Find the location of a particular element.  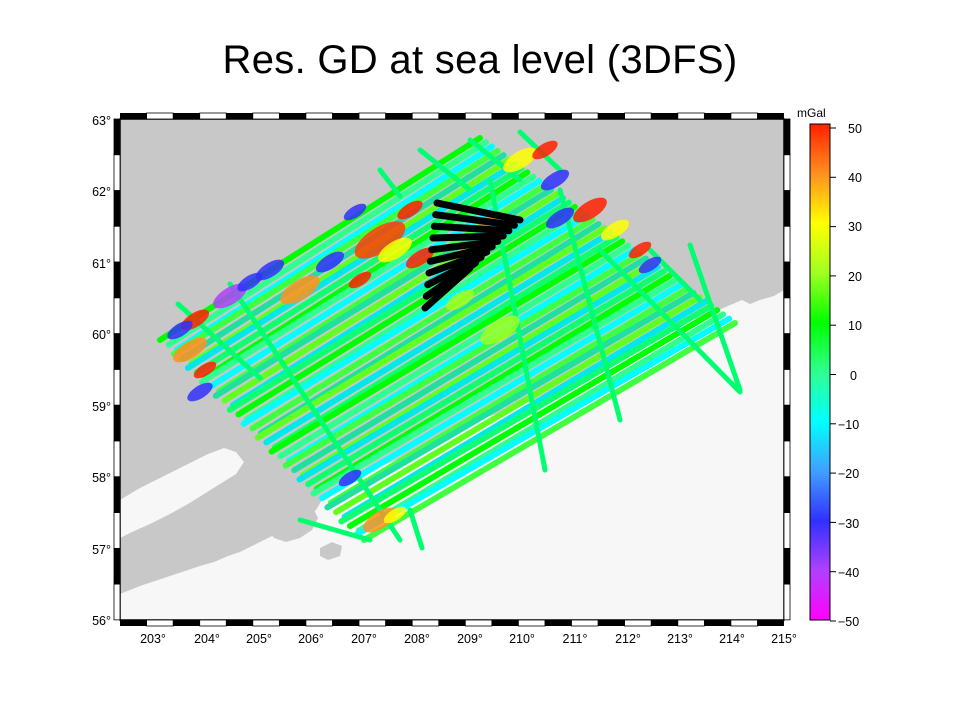

colorbar-label: 10 is located at coordinates (855, 326).